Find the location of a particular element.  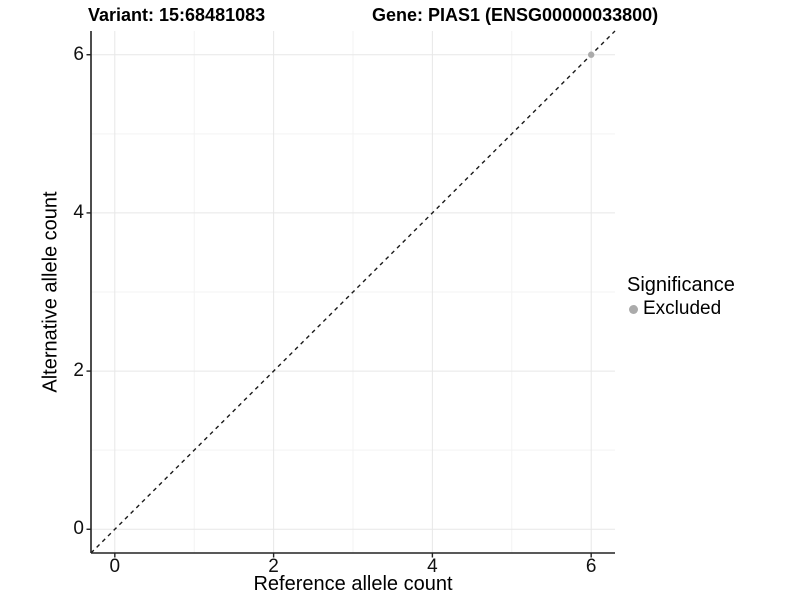

x-tick-label: 4 is located at coordinates (432, 566).